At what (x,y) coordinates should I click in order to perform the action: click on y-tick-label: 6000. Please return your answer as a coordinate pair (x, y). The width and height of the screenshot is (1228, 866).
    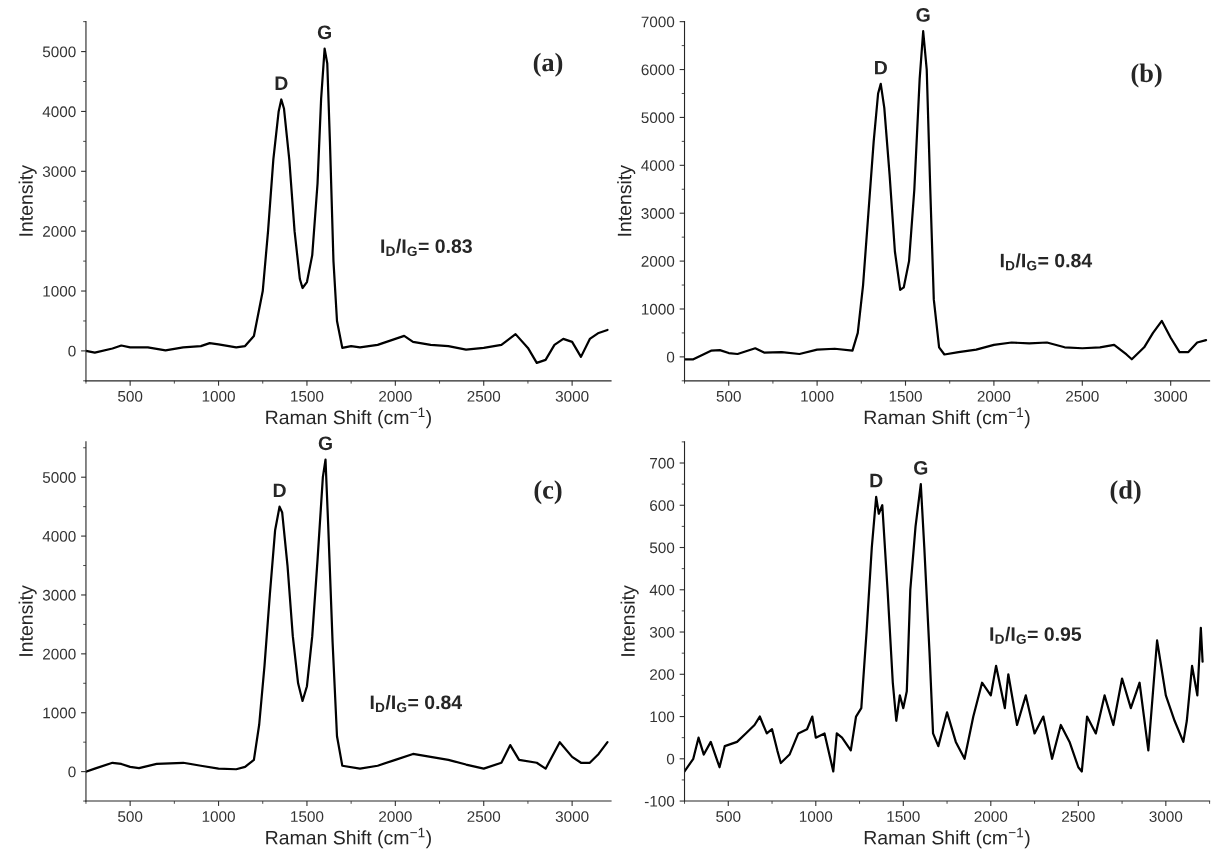
    Looking at the image, I should click on (658, 70).